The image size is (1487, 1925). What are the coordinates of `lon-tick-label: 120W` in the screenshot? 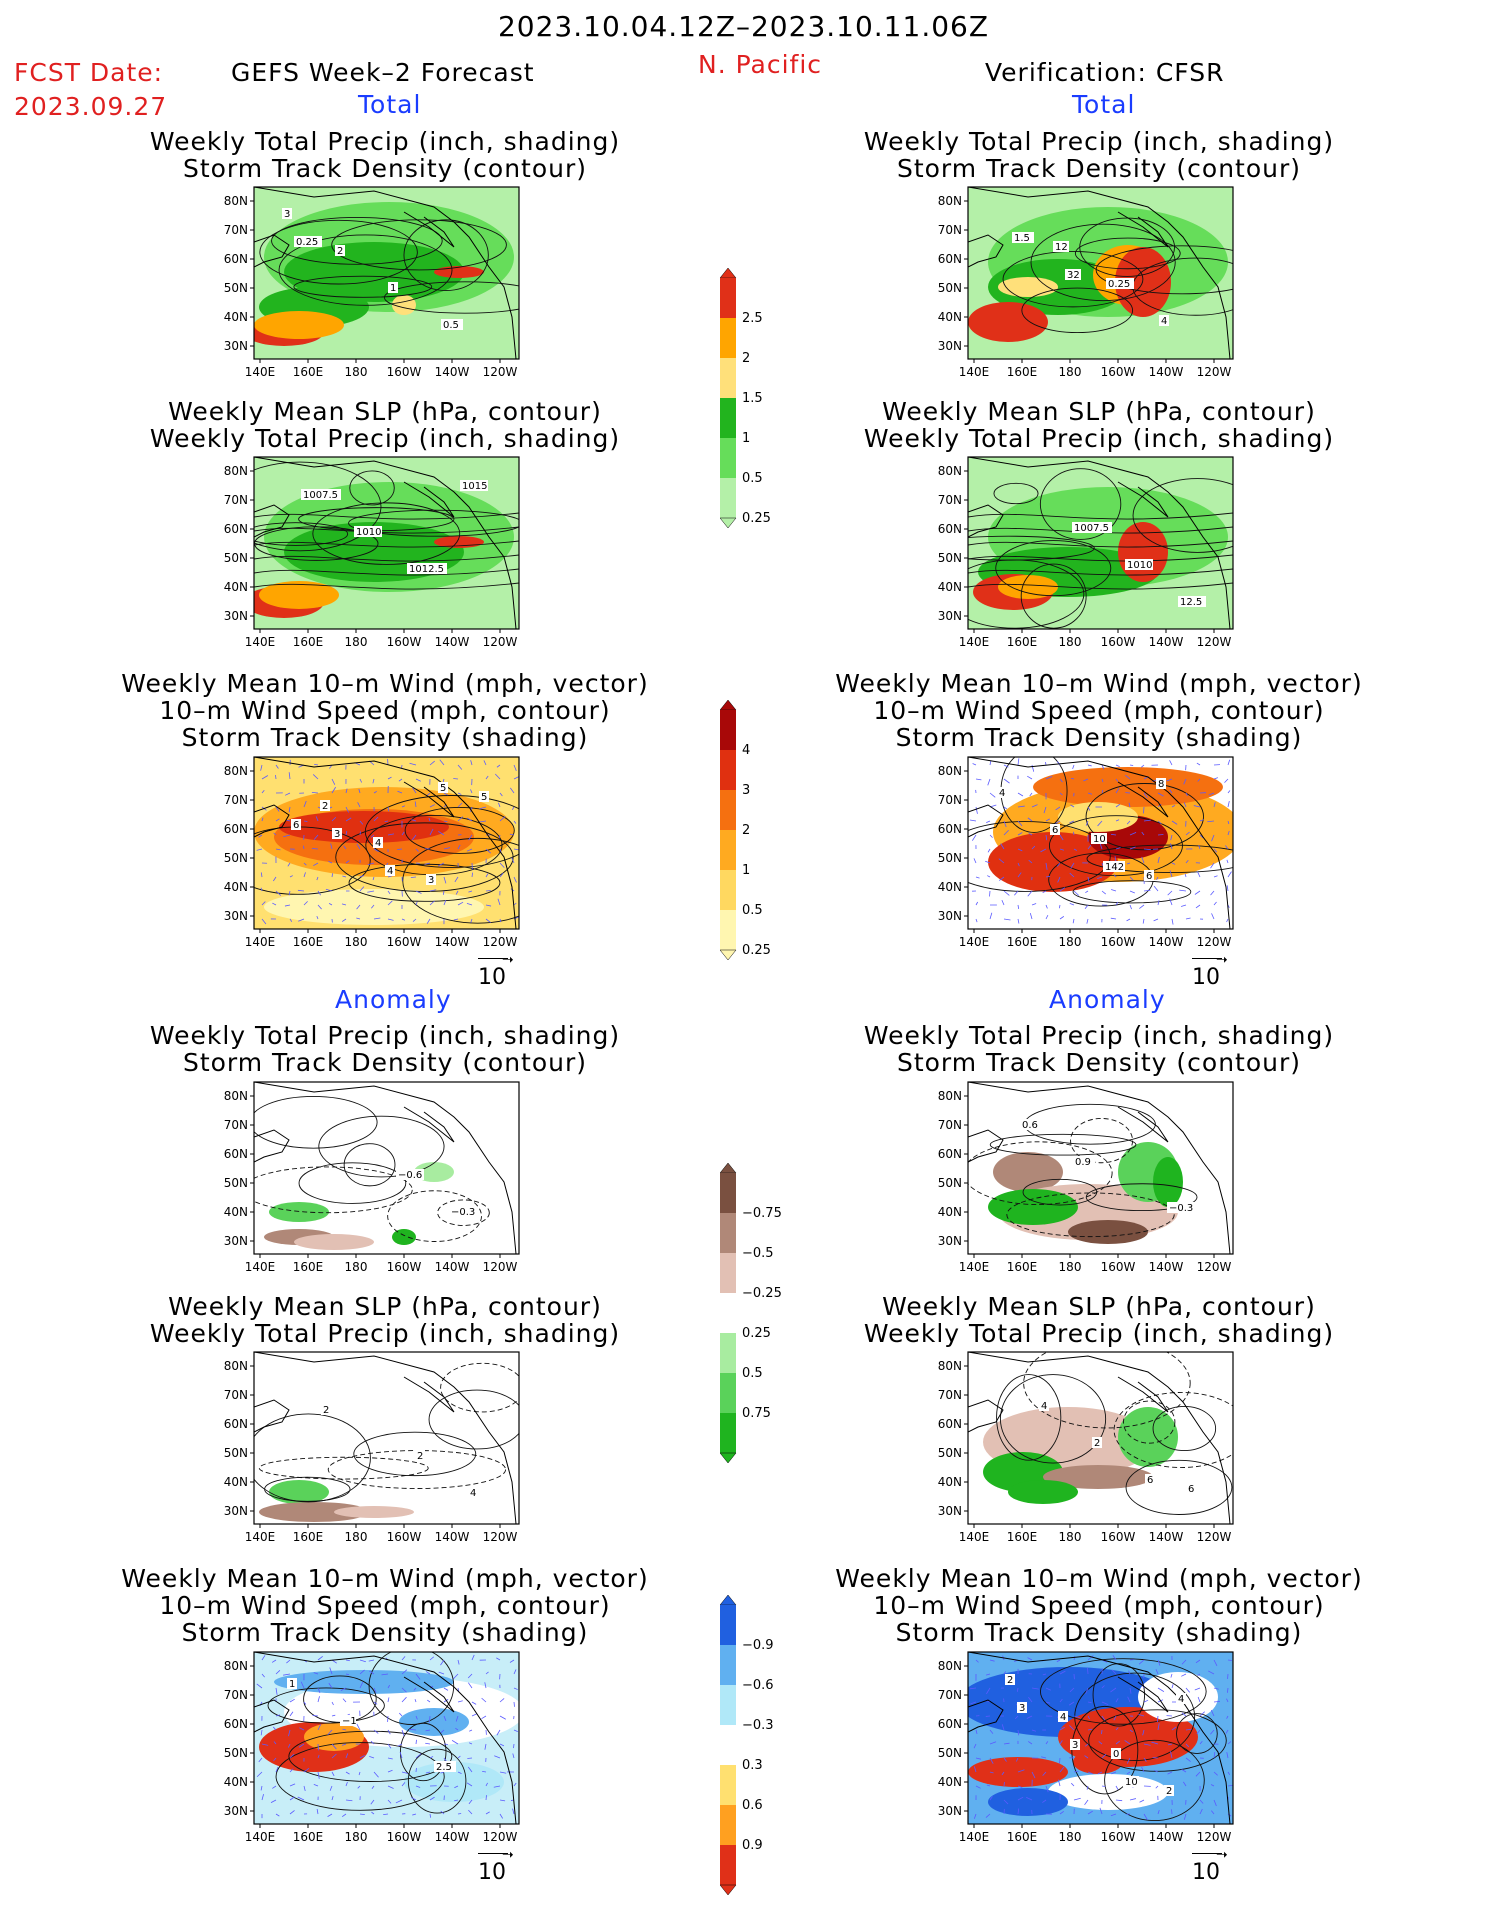 It's located at (500, 1537).